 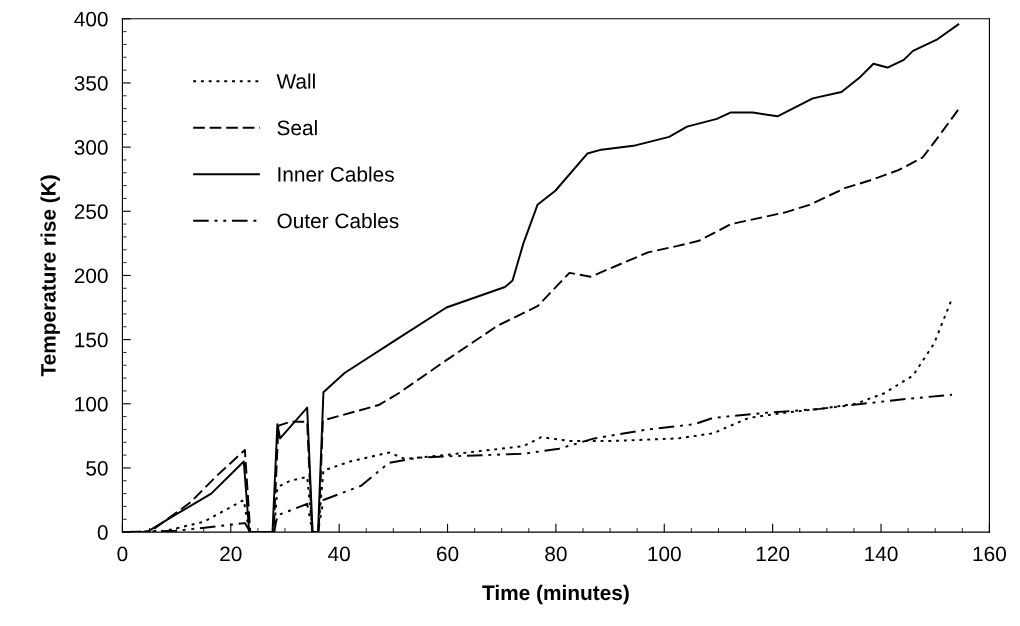 I want to click on x-tick-label: 40, so click(x=339, y=554).